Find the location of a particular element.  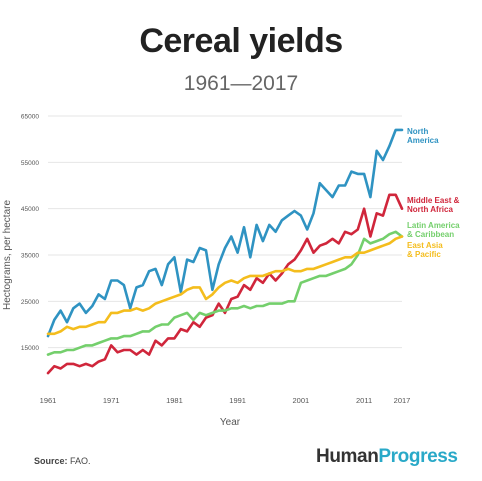

series-label-line: & Pacific is located at coordinates (424, 254).